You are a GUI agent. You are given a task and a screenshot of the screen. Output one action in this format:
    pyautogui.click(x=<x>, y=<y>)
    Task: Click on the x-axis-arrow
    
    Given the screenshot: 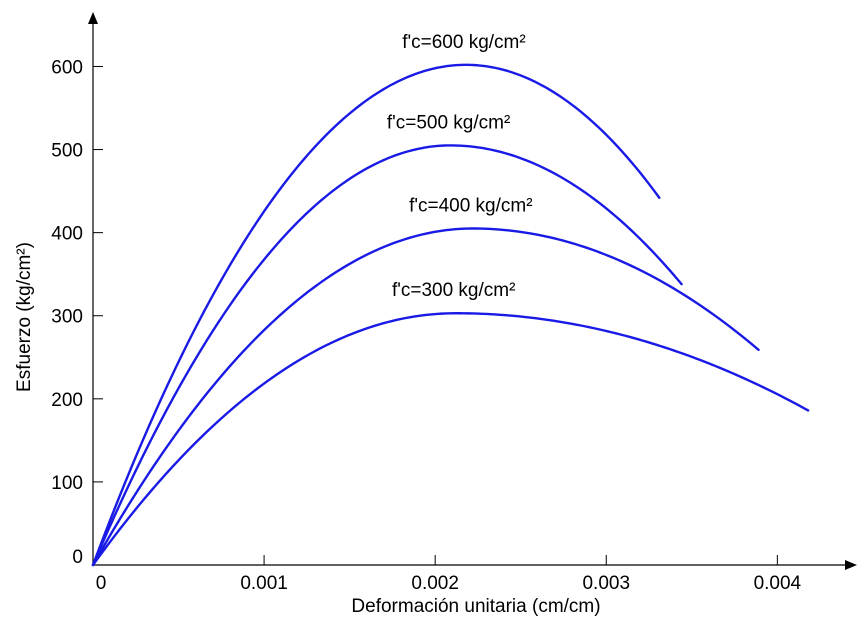 What is the action you would take?
    pyautogui.click(x=851, y=565)
    